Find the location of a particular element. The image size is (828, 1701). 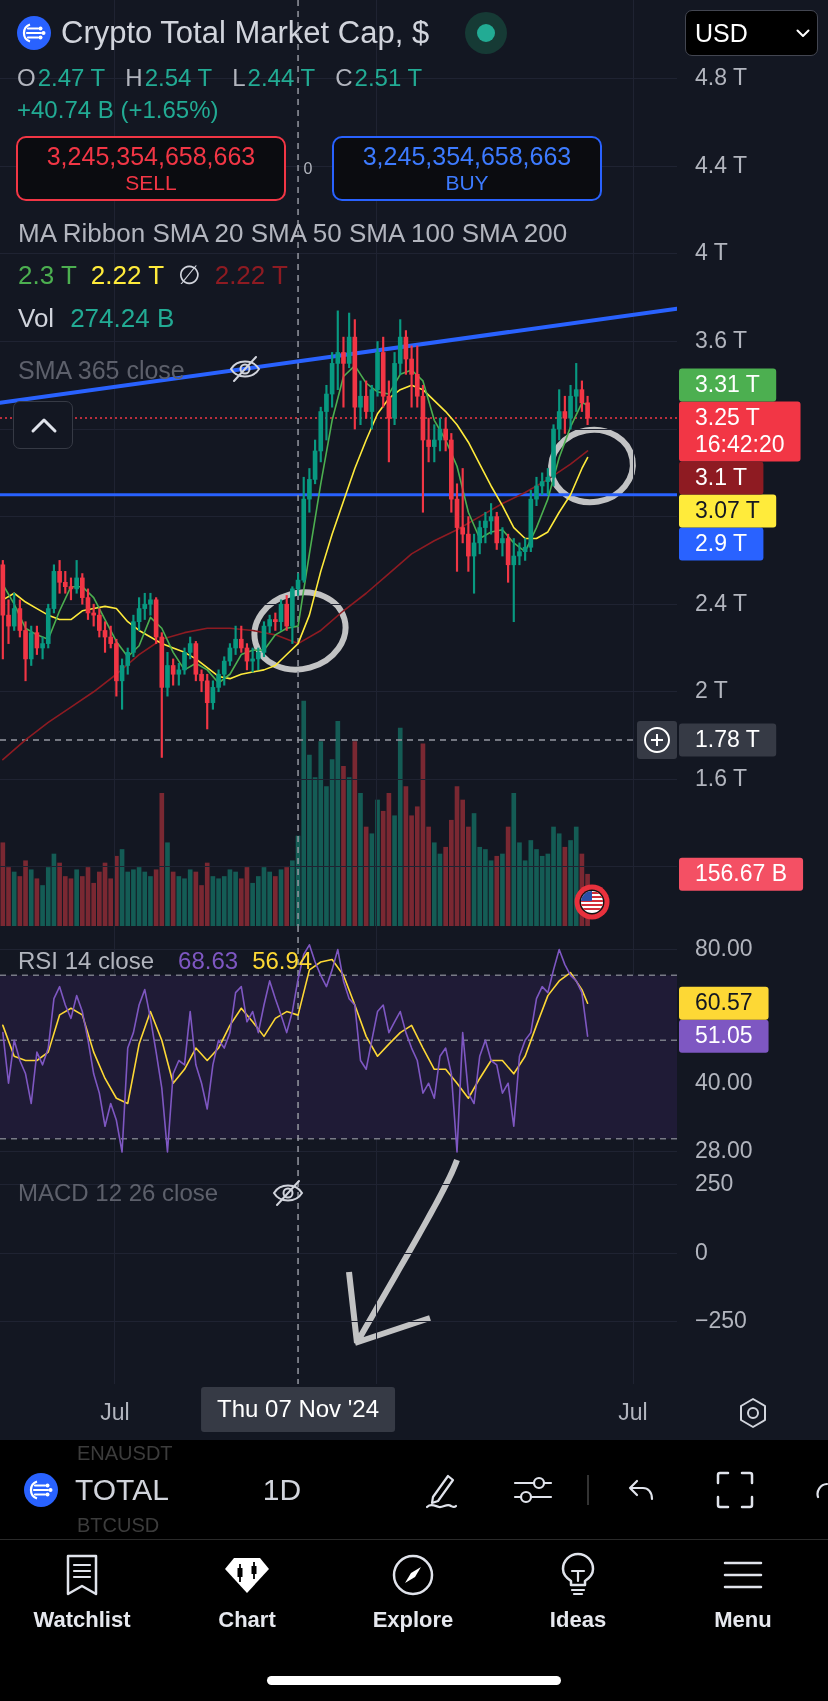

text: 60.57 is located at coordinates (724, 1002).